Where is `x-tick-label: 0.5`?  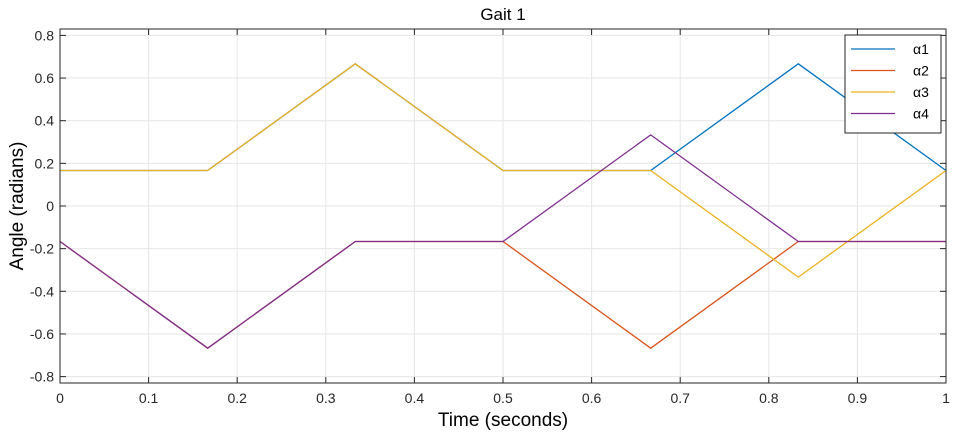
x-tick-label: 0.5 is located at coordinates (503, 398).